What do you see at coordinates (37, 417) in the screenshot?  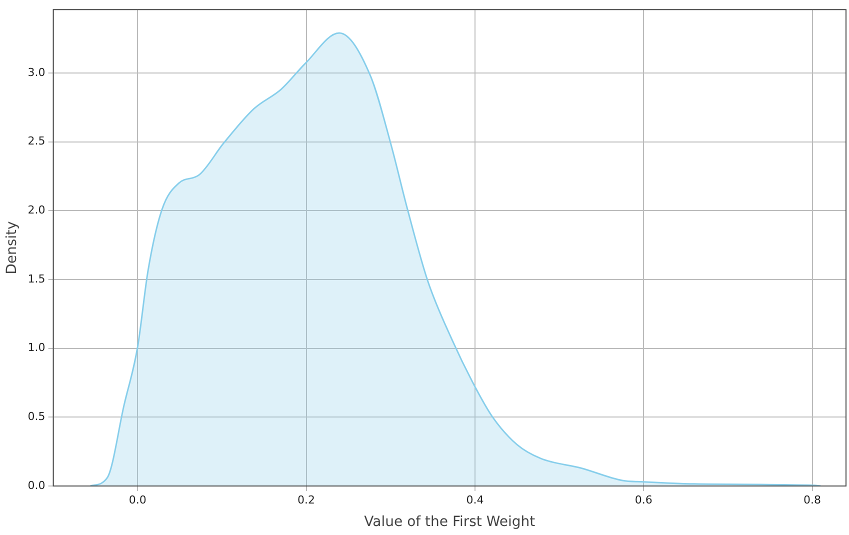 I see `y-tick-label: 0.5` at bounding box center [37, 417].